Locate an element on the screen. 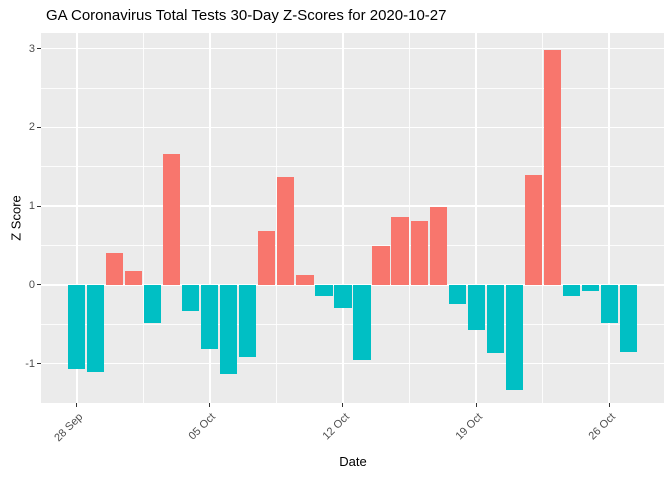  x-tick-label: 05 Oct is located at coordinates (202, 427).